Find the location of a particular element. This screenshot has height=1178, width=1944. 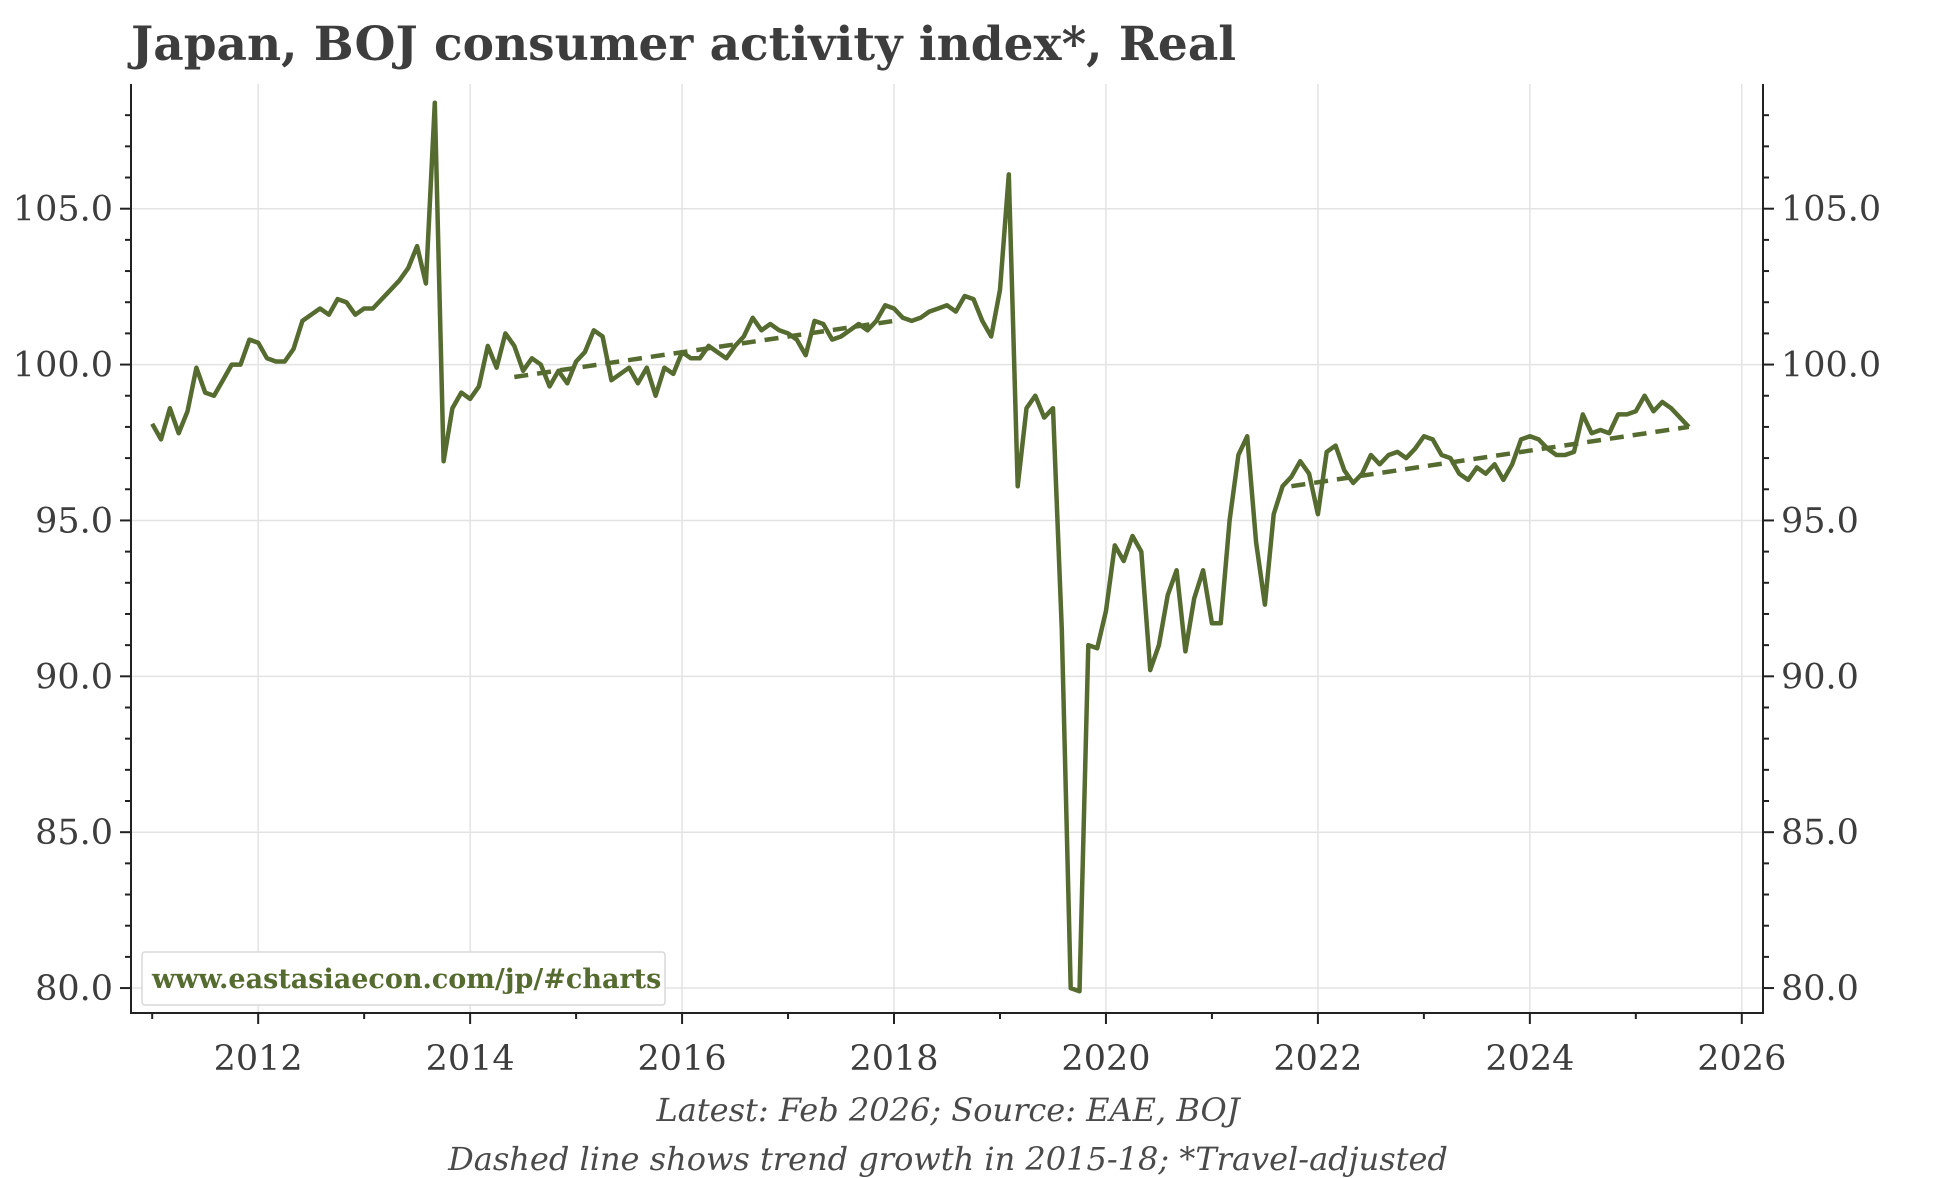

x-tick-label-2016: 2016 is located at coordinates (682, 1059).